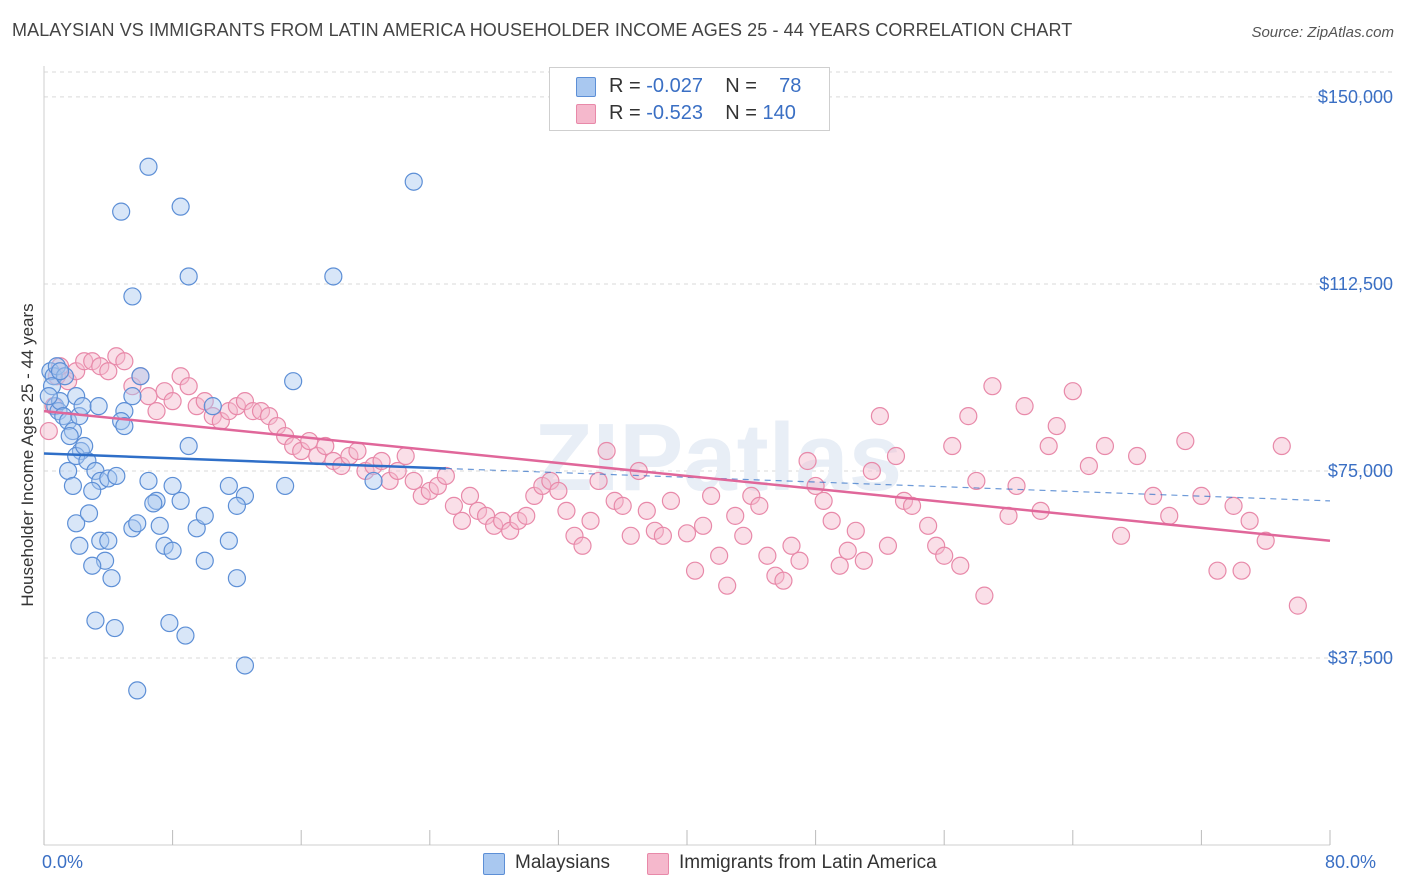 The width and height of the screenshot is (1406, 892). I want to click on y-tick-label: $75,000, so click(1360, 471).